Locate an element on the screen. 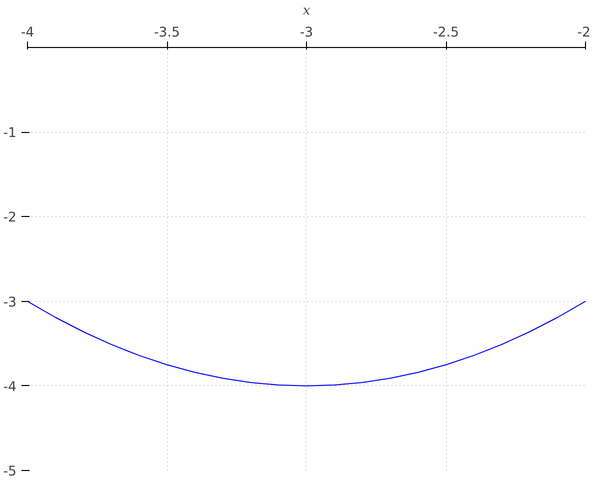 This screenshot has width=600, height=500. y-tick-label: -3 is located at coordinates (10, 302).